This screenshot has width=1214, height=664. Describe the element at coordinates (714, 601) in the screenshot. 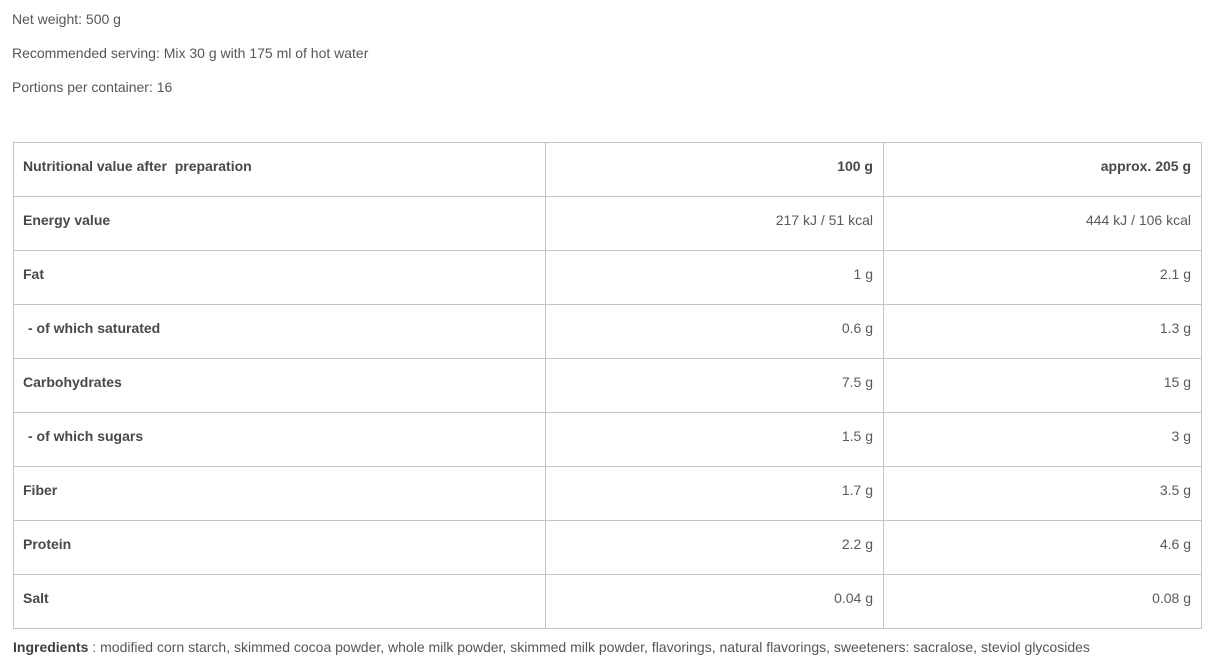

I see `row-value-100g: 0.04 g` at that location.